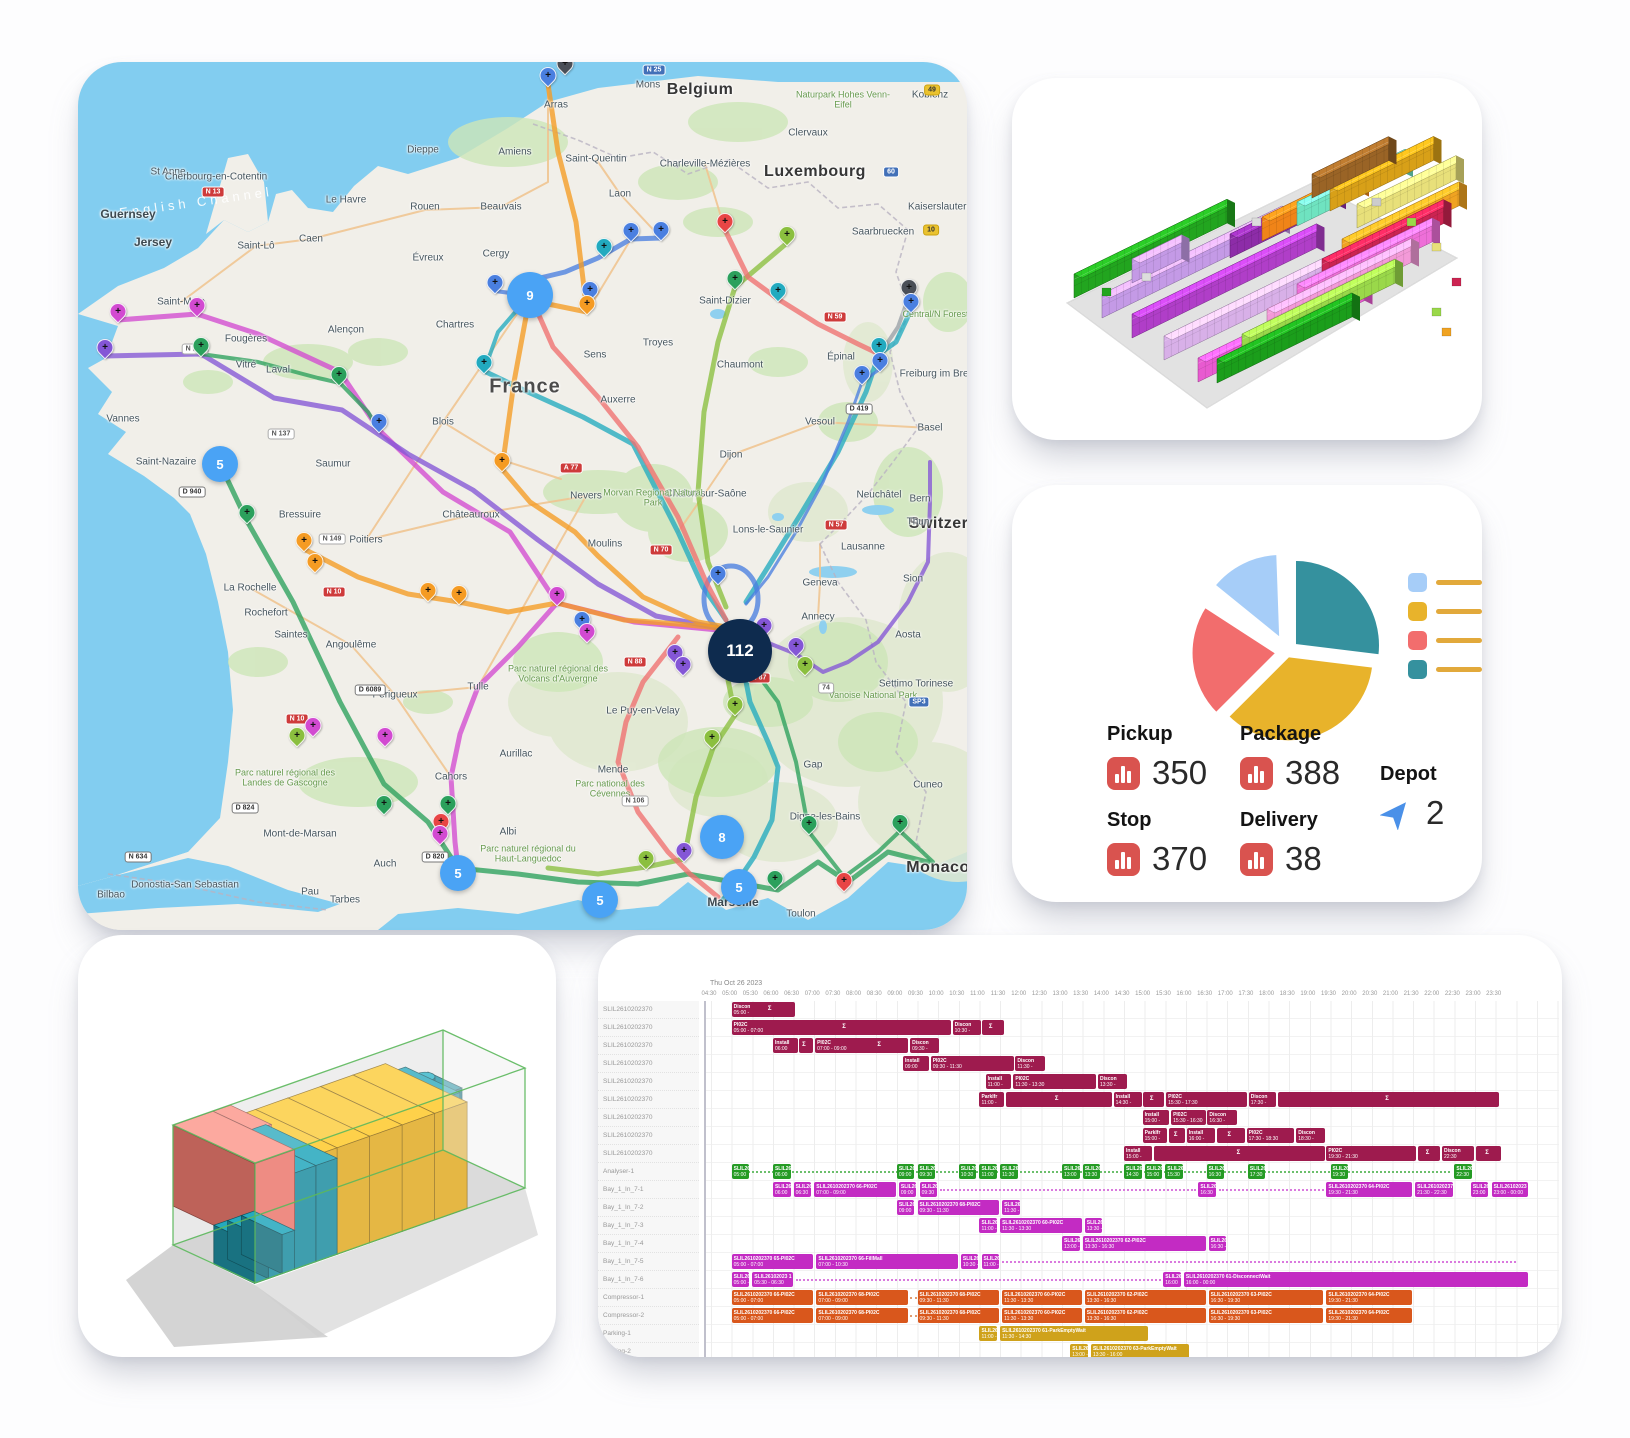  Describe the element at coordinates (1206, 1099) in the screenshot. I see `gantt-task-bar: PI02C 15:30 - 17:30` at that location.